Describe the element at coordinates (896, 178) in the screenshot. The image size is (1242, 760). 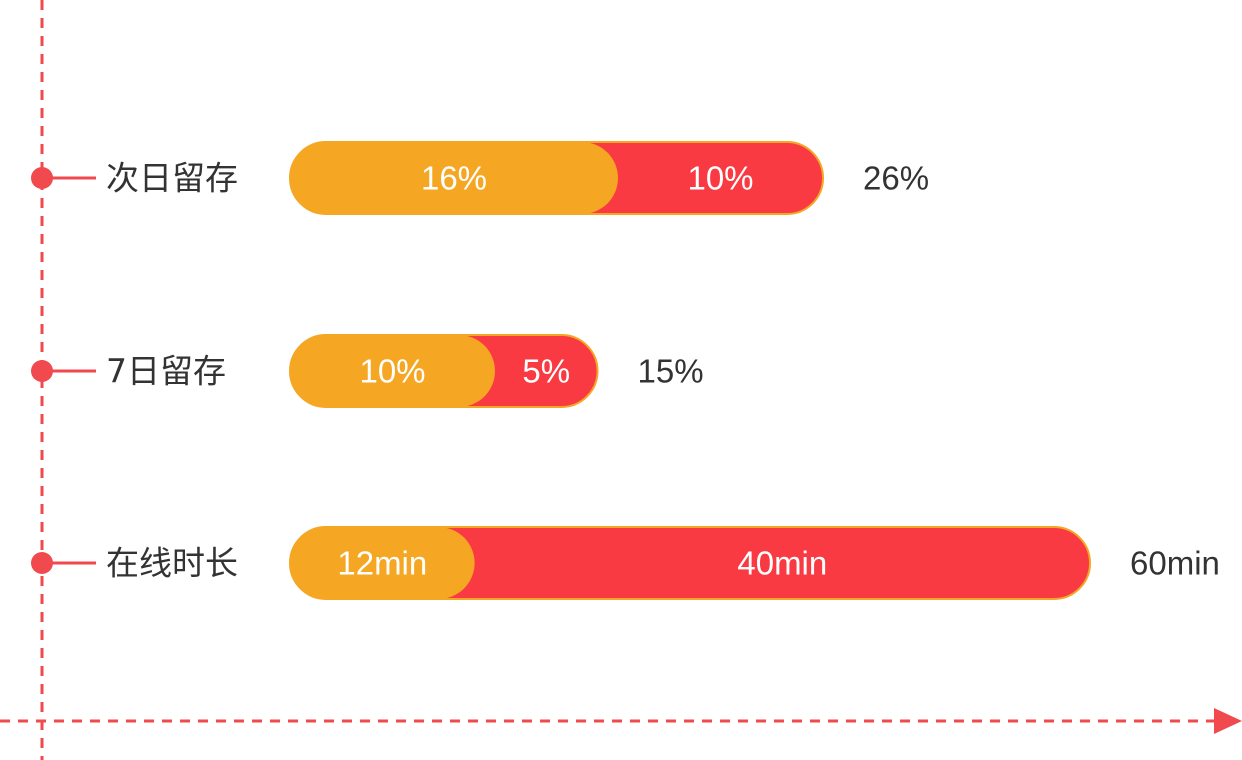
I see `total-label: 26%` at that location.